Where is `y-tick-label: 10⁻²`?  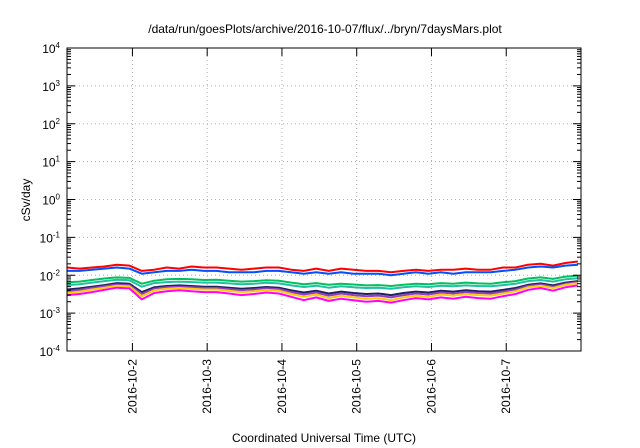 y-tick-label: 10⁻² is located at coordinates (50, 275).